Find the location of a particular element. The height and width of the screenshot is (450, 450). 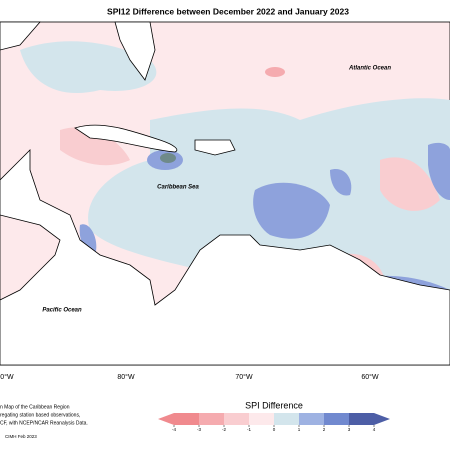

colorbar-tick-label: 3 is located at coordinates (349, 429).